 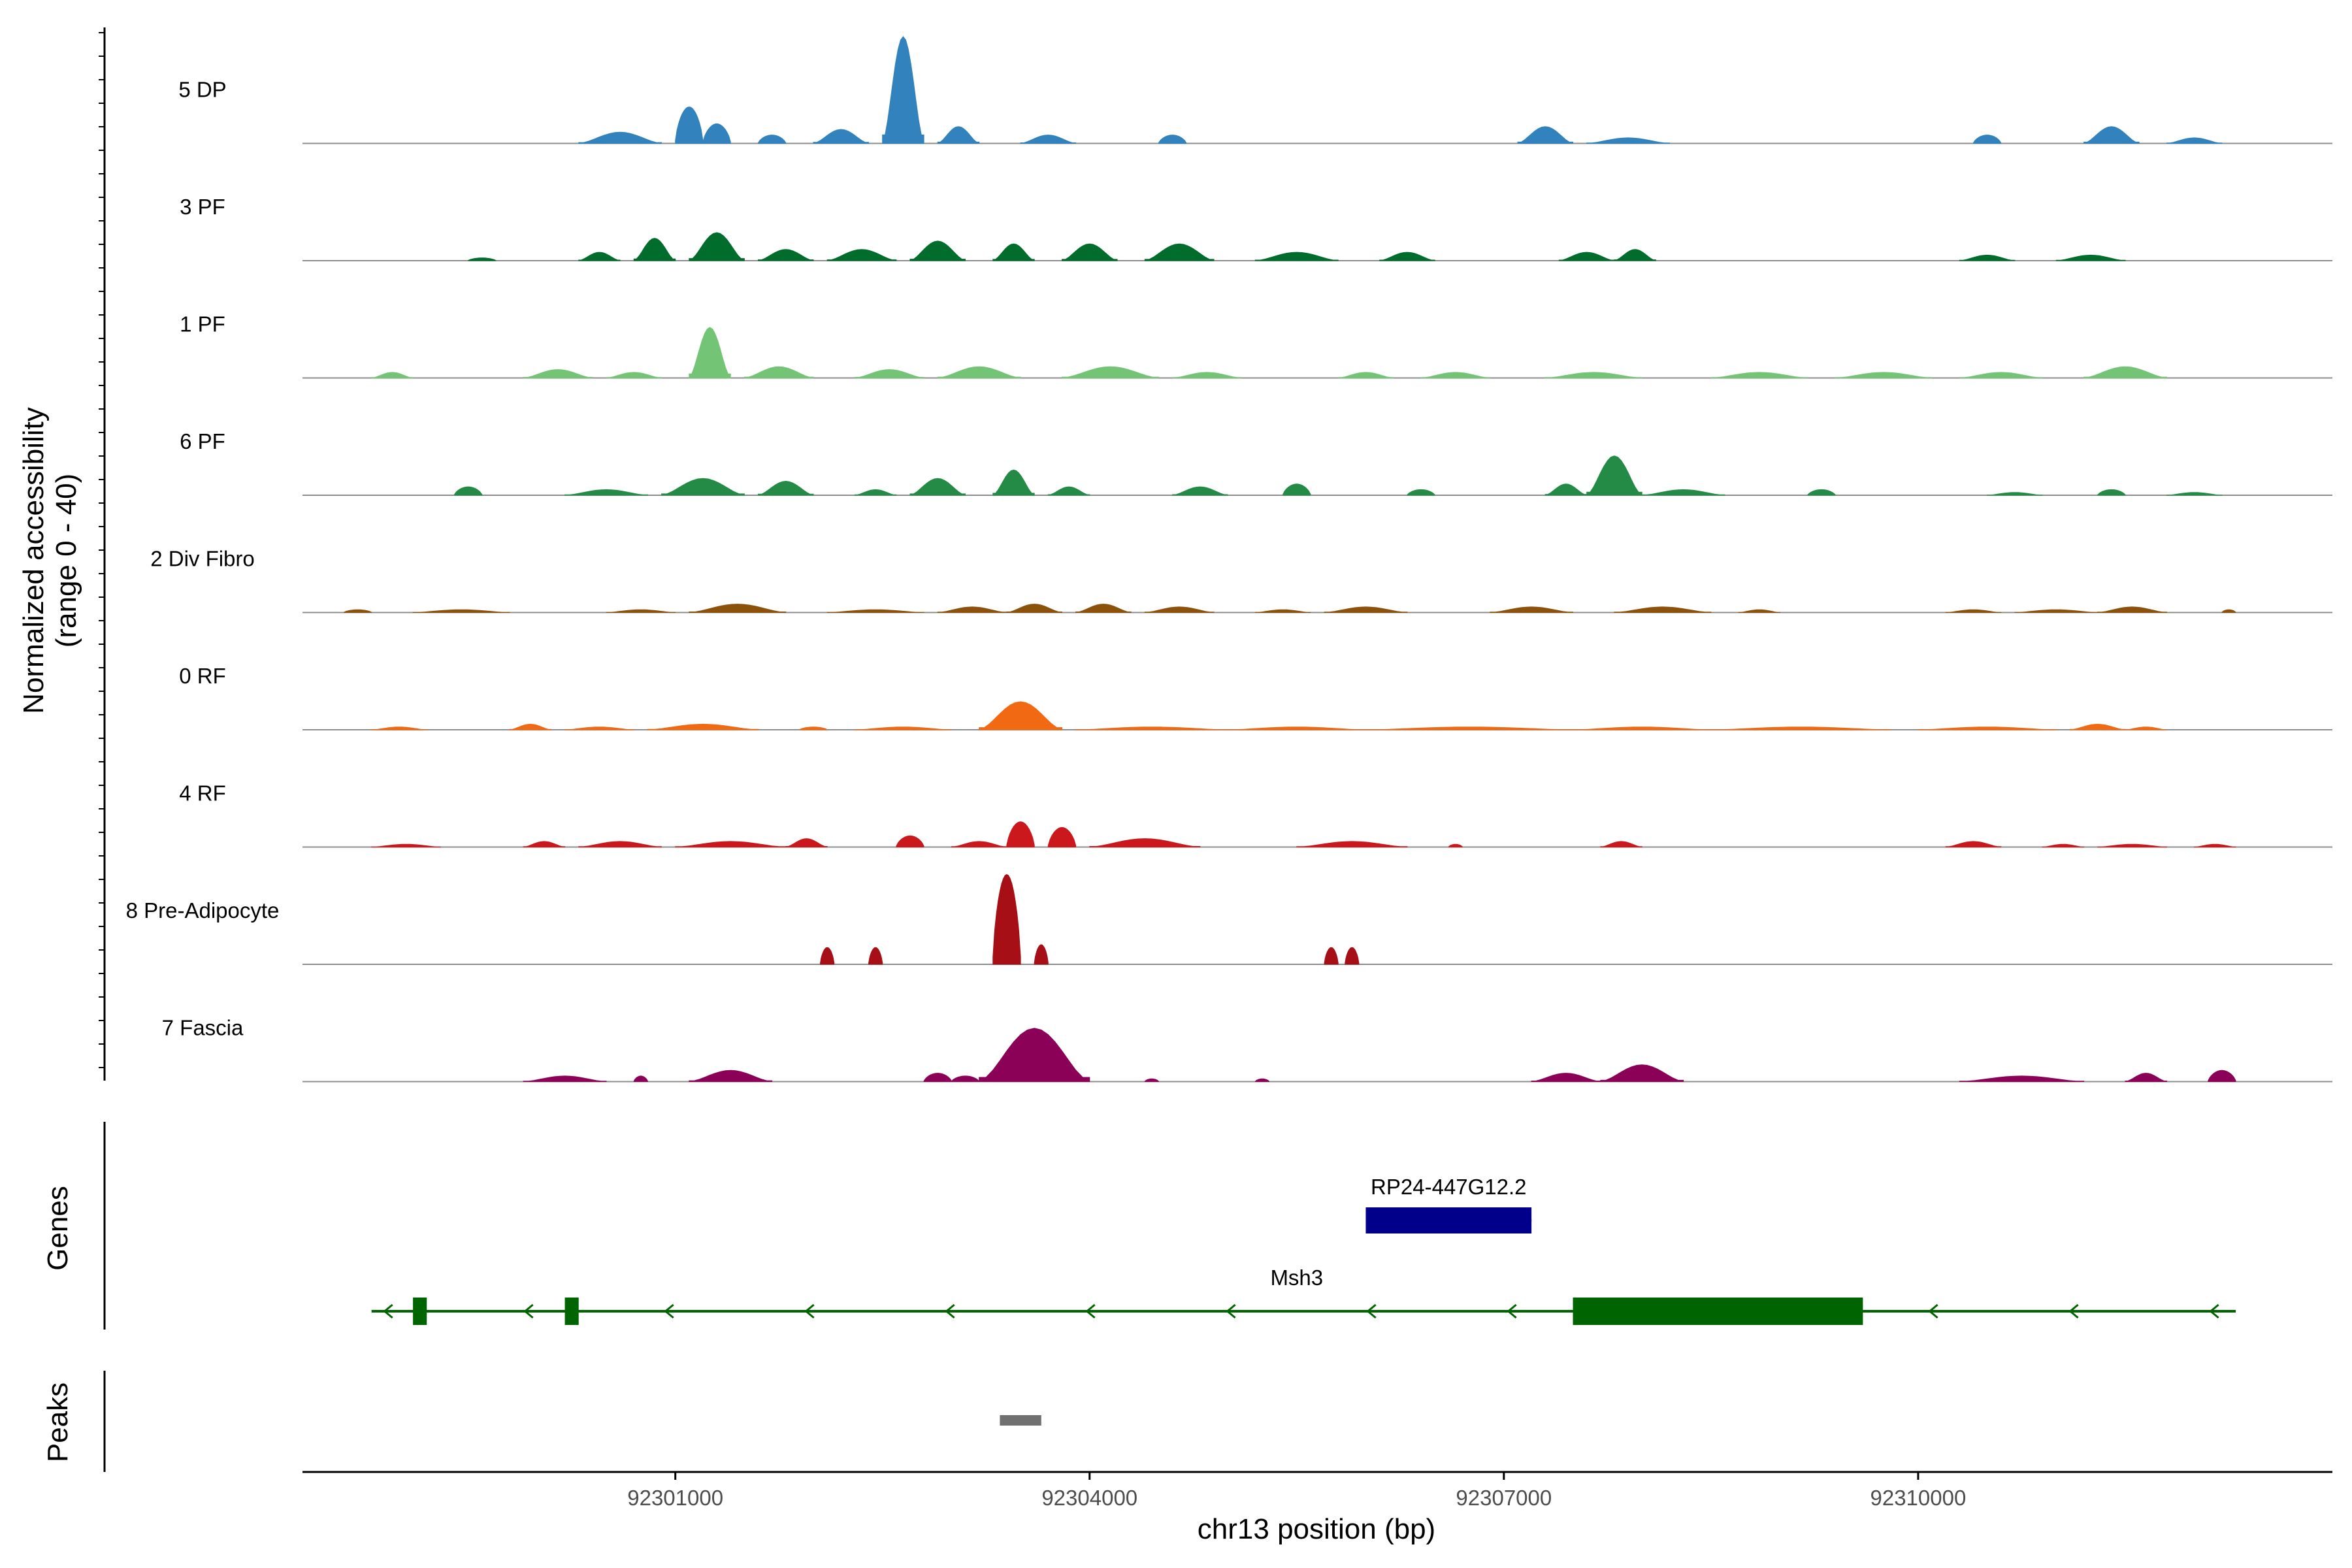 I want to click on track-7-fascia: 7 Fascia, so click(x=1247, y=1049).